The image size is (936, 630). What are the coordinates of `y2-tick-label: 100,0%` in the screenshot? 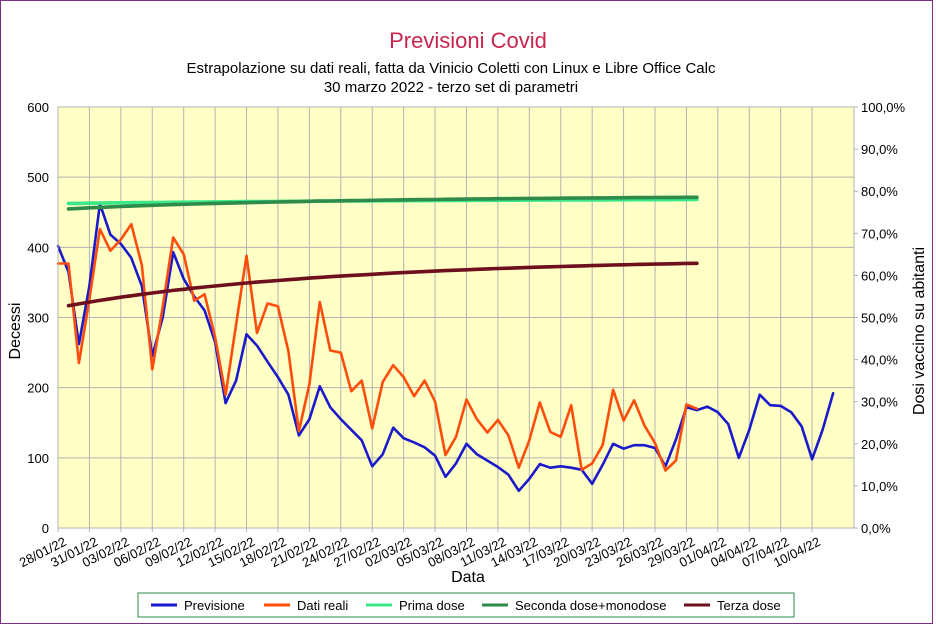 It's located at (883, 107).